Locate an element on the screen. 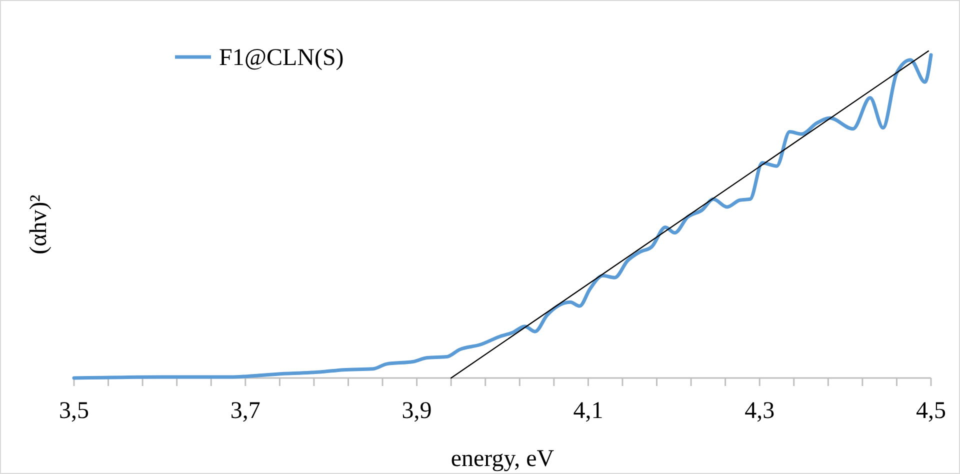 The width and height of the screenshot is (960, 474). x-tick-label: 3,7 is located at coordinates (245, 411).